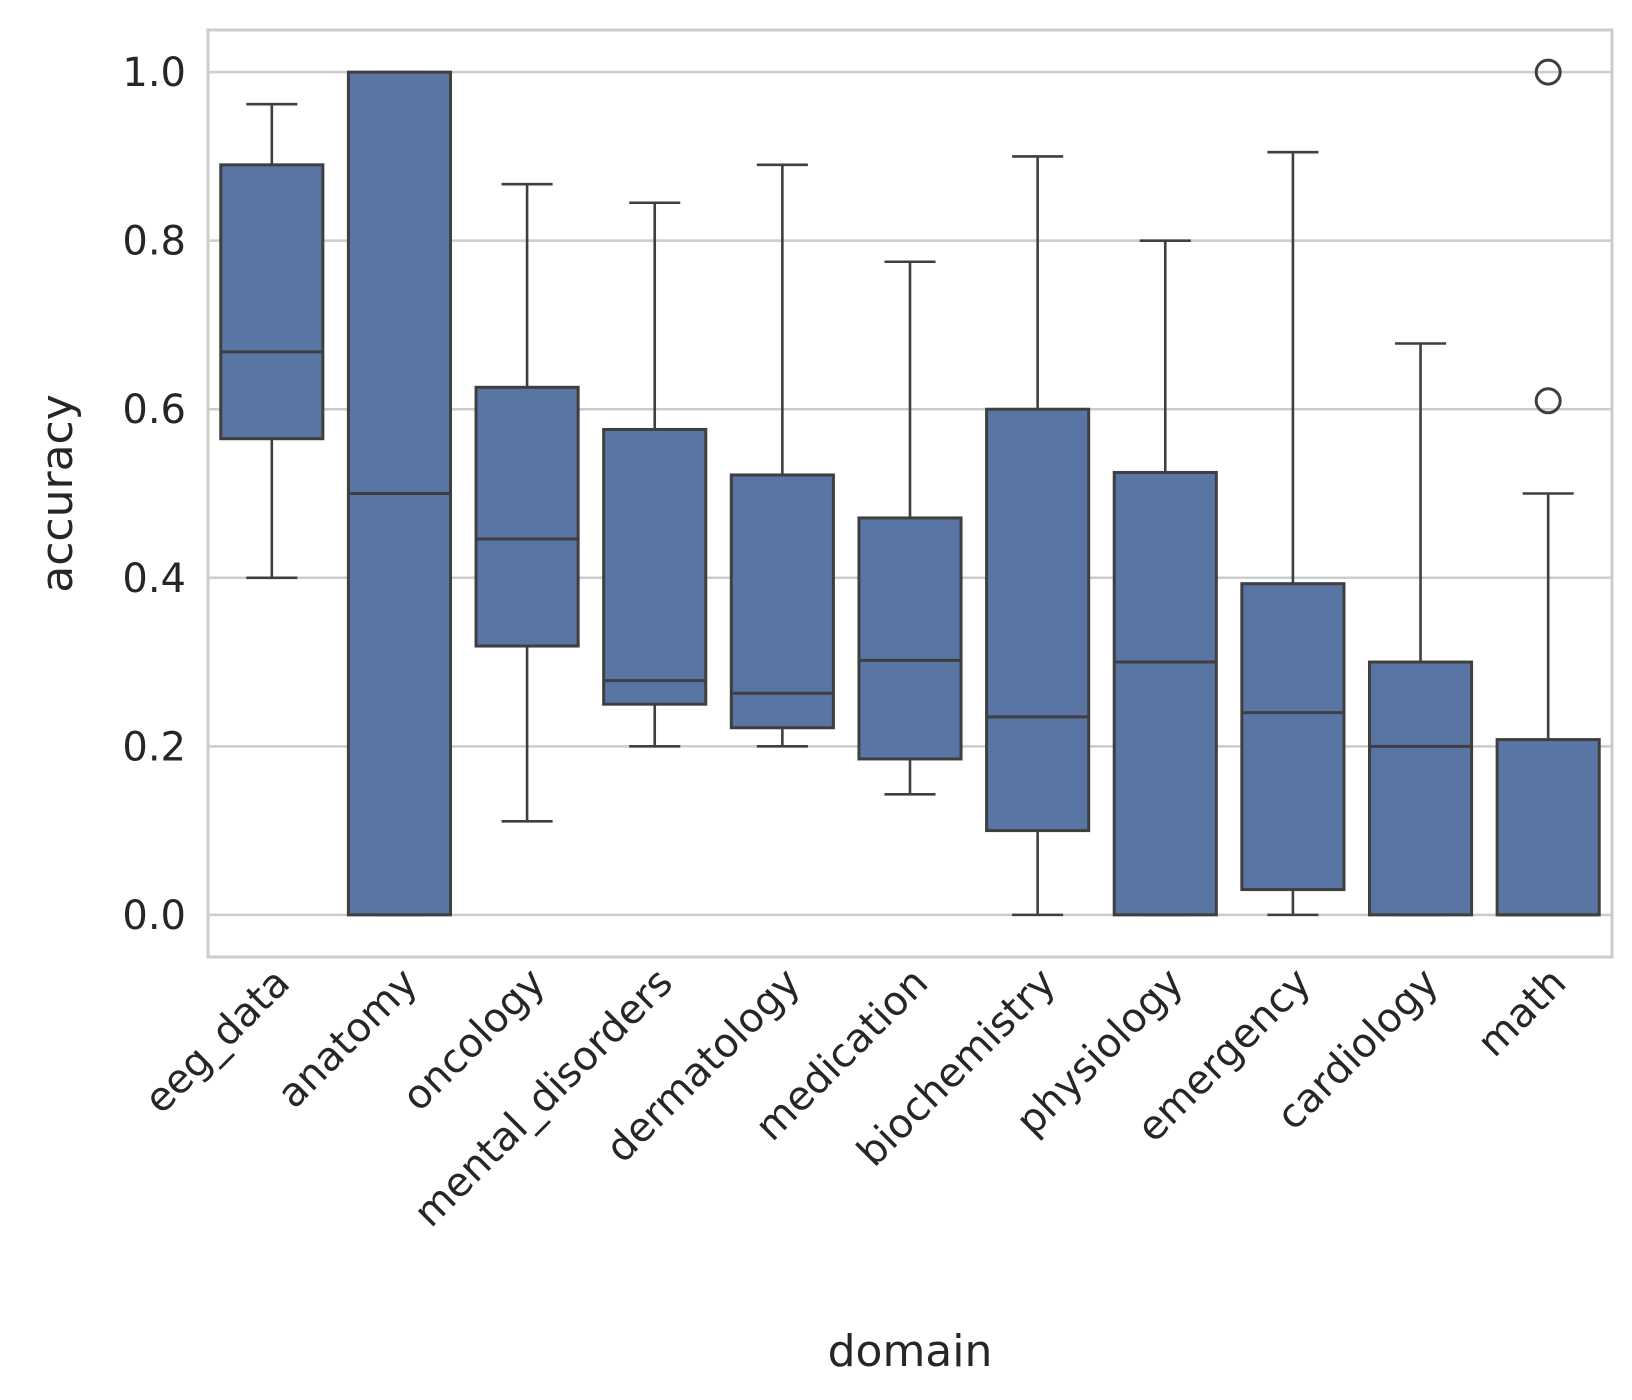 This screenshot has height=1400, width=1632. What do you see at coordinates (154, 410) in the screenshot?
I see `y-tick-label: 0.6` at bounding box center [154, 410].